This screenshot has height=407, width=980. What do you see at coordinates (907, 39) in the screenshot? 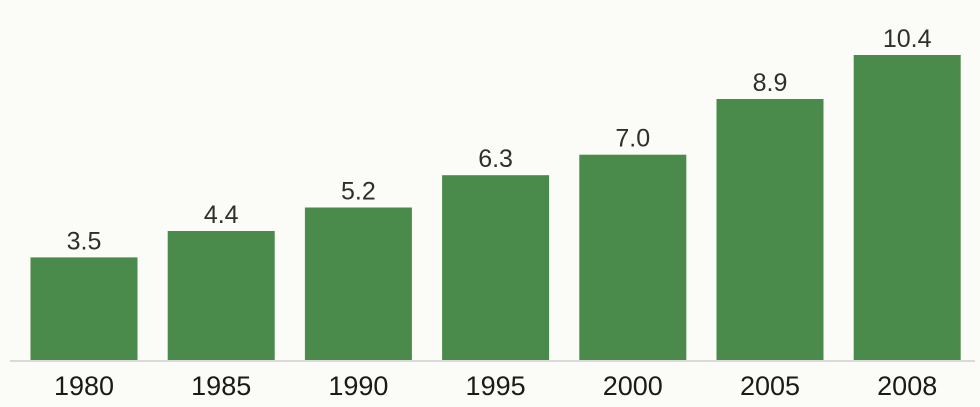
I see `value-label-2008: 10.4` at bounding box center [907, 39].